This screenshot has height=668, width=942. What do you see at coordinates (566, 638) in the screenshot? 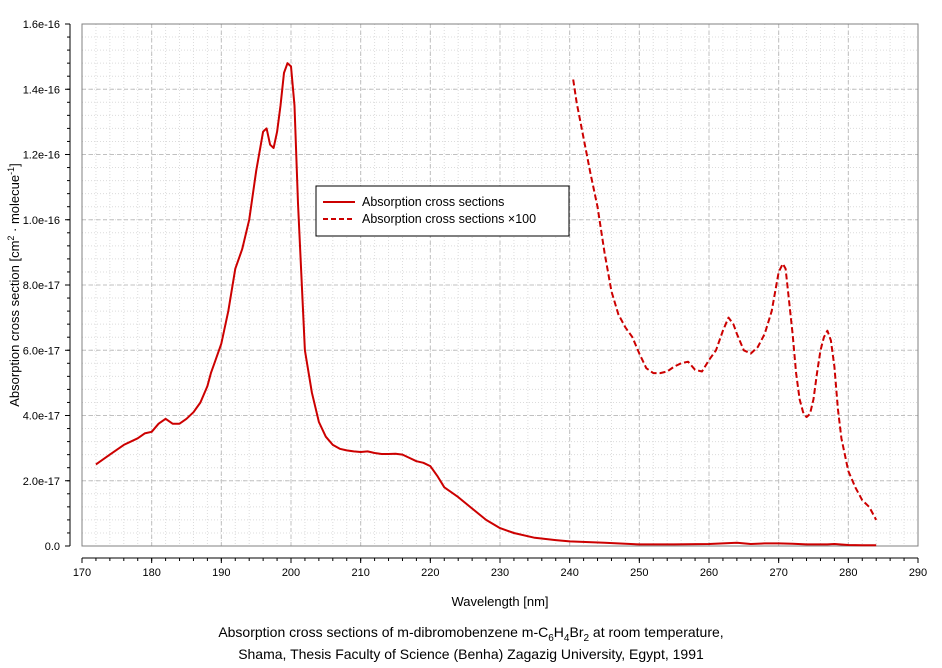
I see `caption-sub-4: 4` at bounding box center [566, 638].